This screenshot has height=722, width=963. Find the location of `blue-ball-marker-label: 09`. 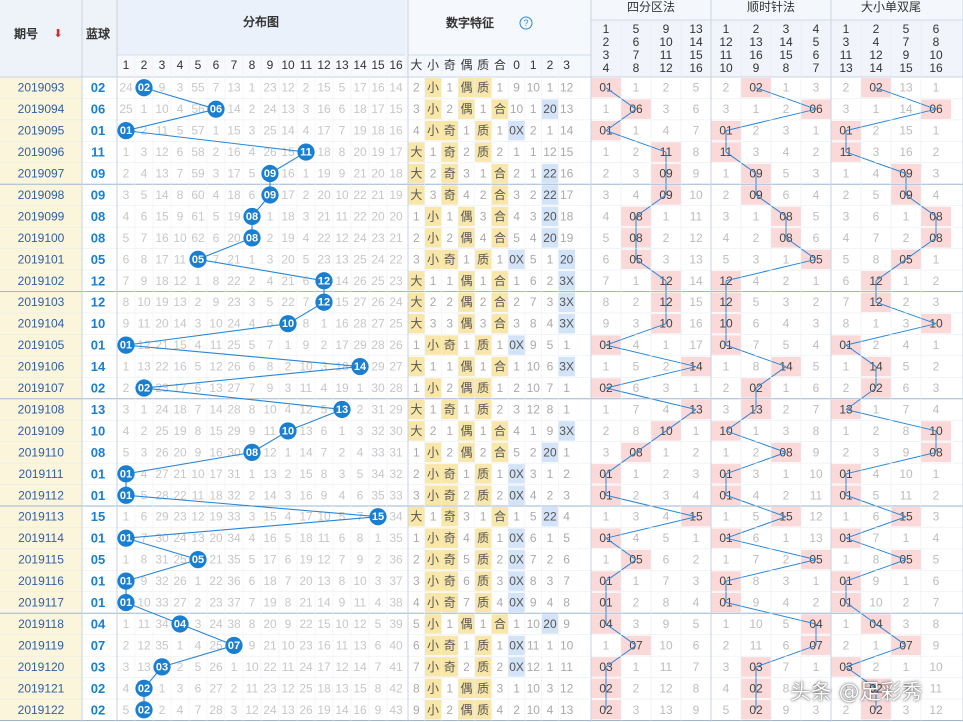

blue-ball-marker-label: 09 is located at coordinates (270, 195).